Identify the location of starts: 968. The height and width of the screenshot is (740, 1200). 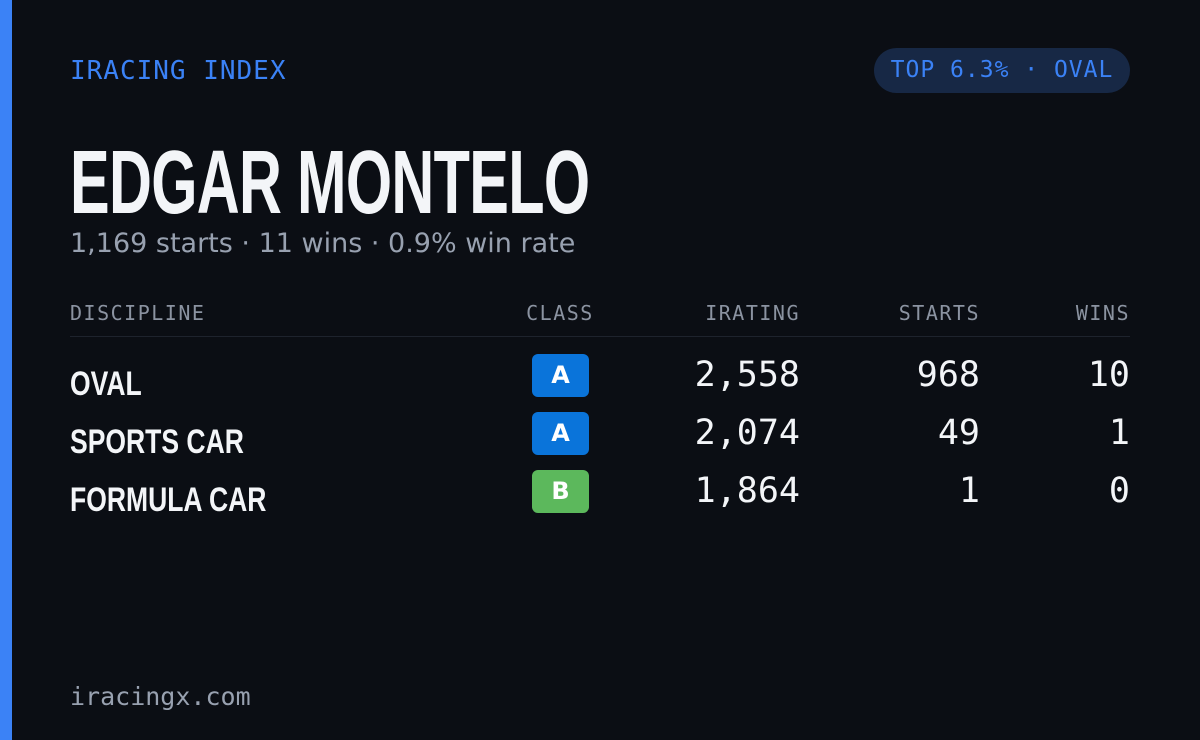
(948, 375).